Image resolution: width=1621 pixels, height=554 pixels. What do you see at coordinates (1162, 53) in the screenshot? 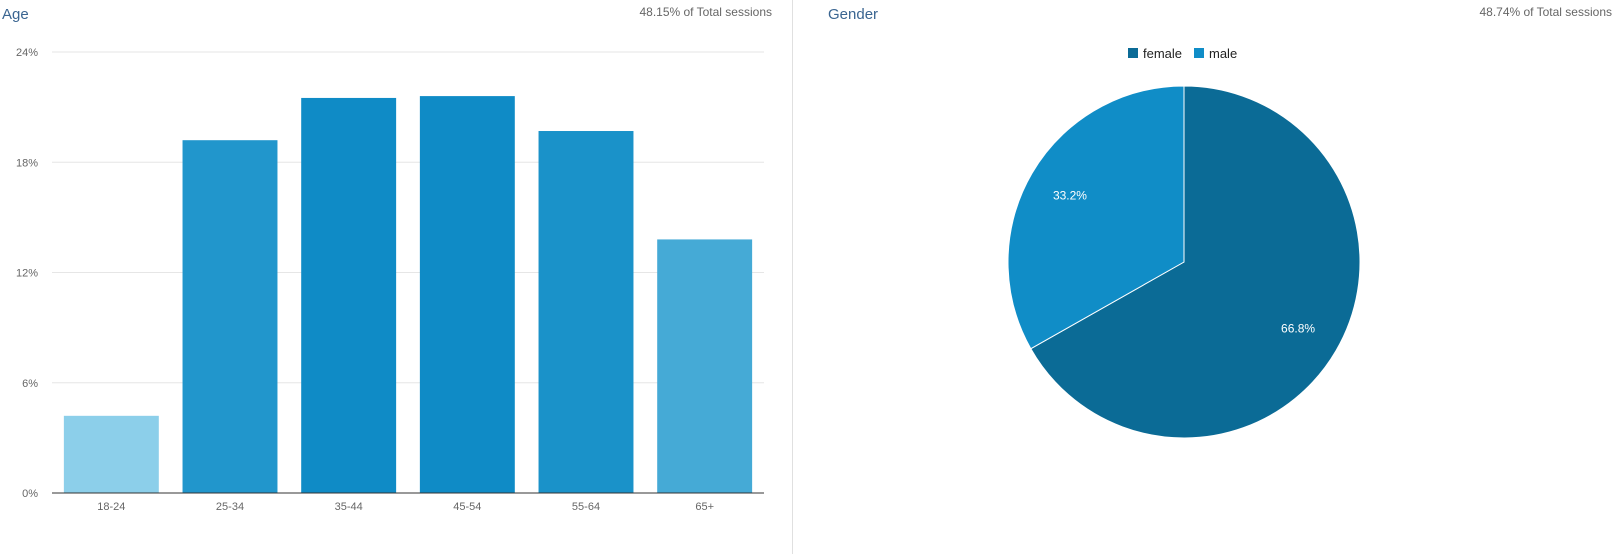
I see `legend-label-female: female` at bounding box center [1162, 53].